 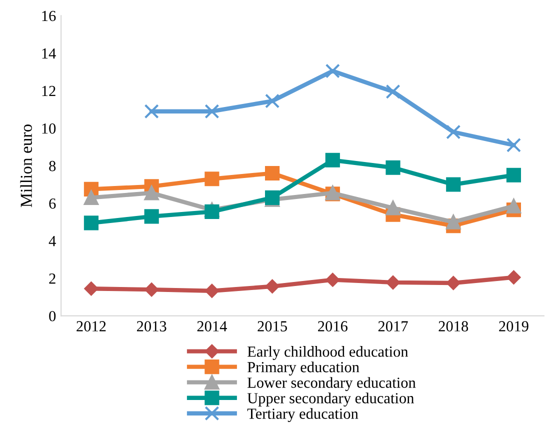 I want to click on y-tick-label: 10, so click(x=49, y=128).